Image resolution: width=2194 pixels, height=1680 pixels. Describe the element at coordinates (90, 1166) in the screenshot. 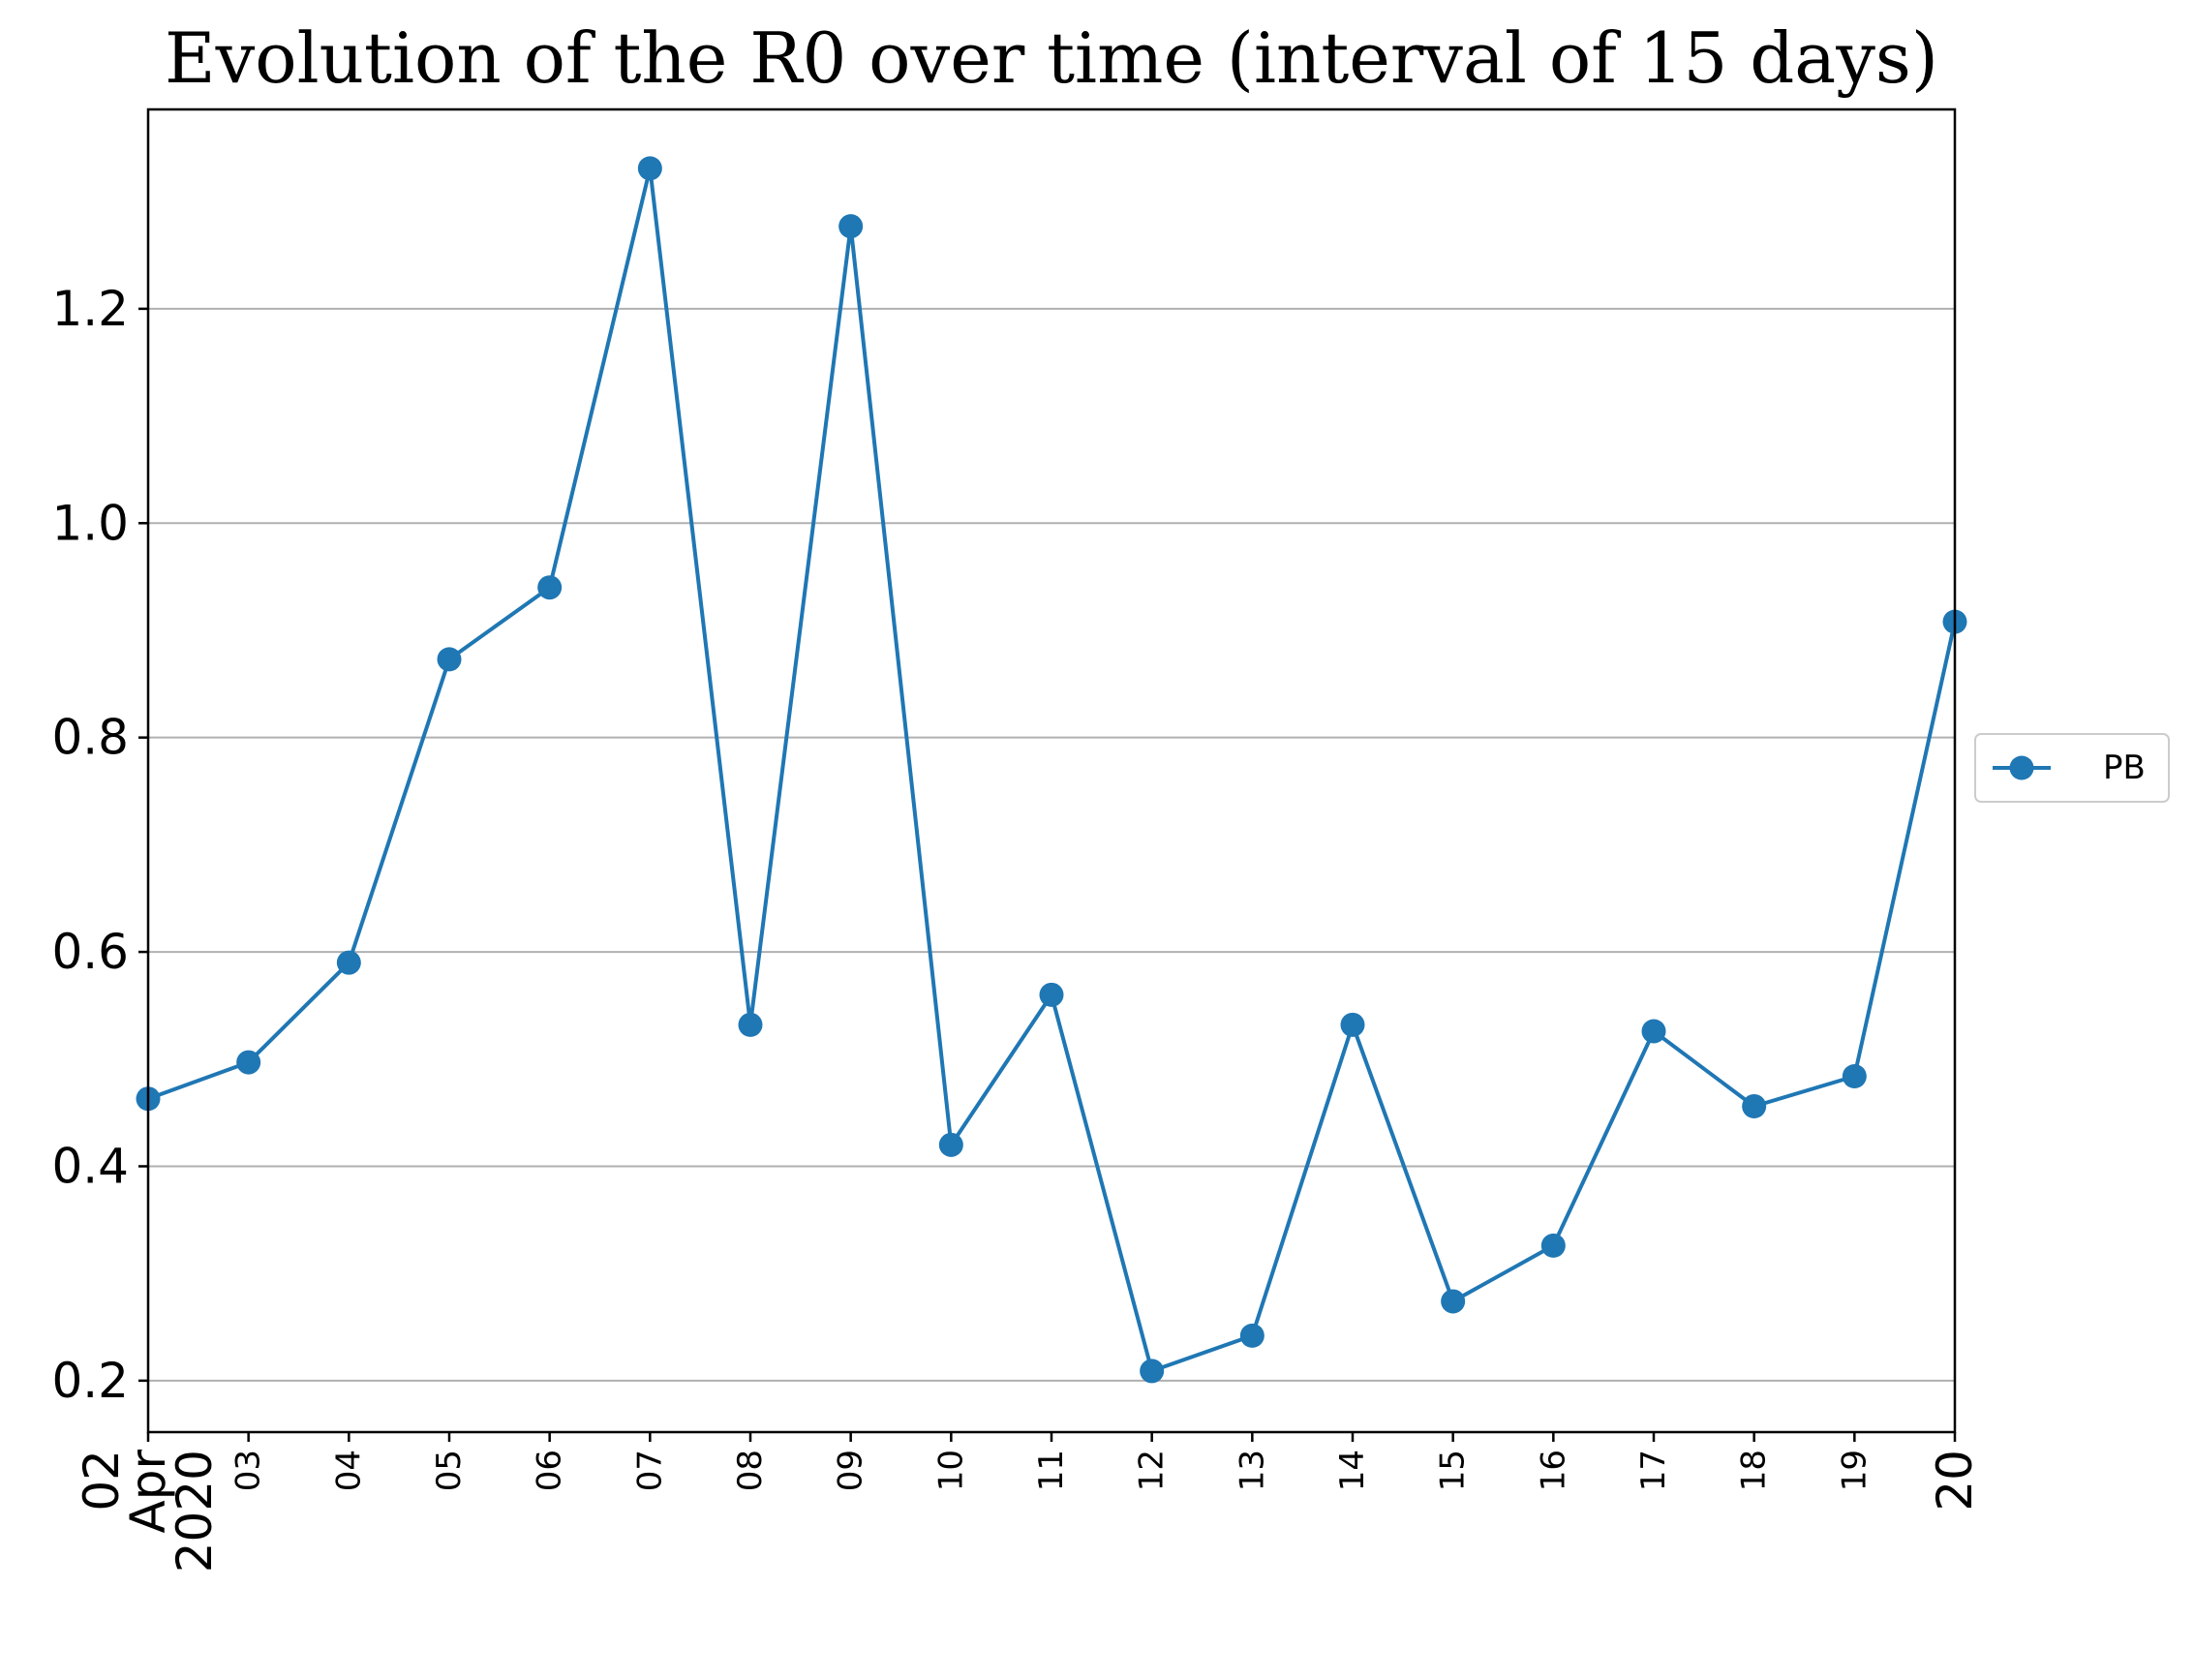

I see `y-tick-label: 0.4` at that location.